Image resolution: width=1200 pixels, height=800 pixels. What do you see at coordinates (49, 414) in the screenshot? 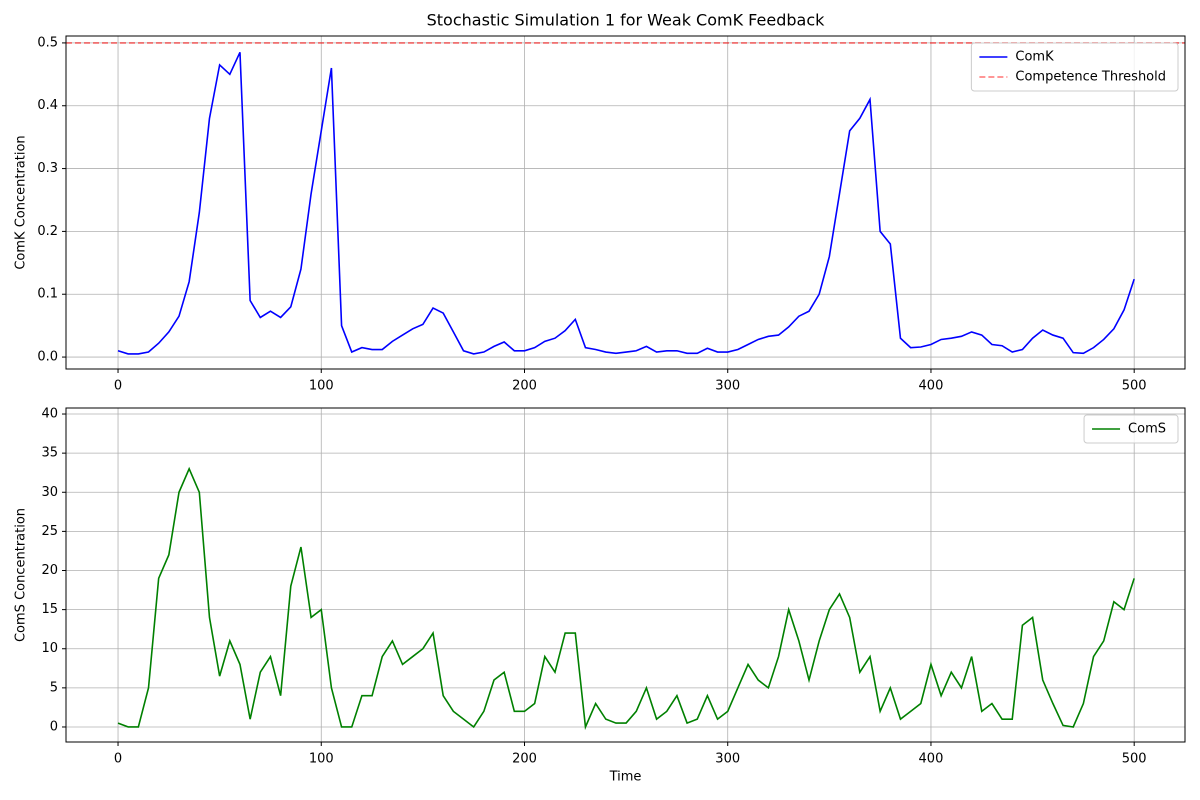
I see `y-tick-label: 40` at bounding box center [49, 414].